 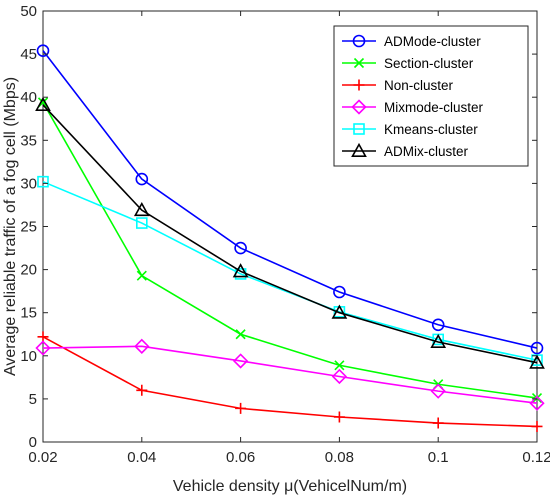 What do you see at coordinates (28, 313) in the screenshot?
I see `y-tick-label: 15` at bounding box center [28, 313].